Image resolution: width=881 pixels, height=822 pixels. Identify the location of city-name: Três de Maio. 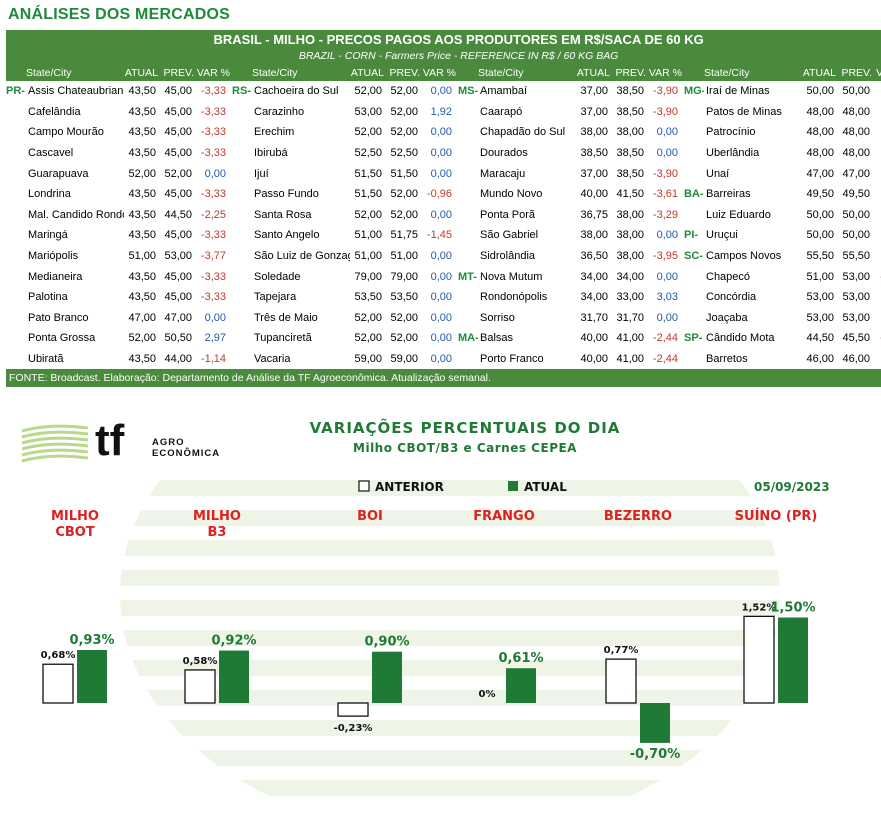
(286, 317).